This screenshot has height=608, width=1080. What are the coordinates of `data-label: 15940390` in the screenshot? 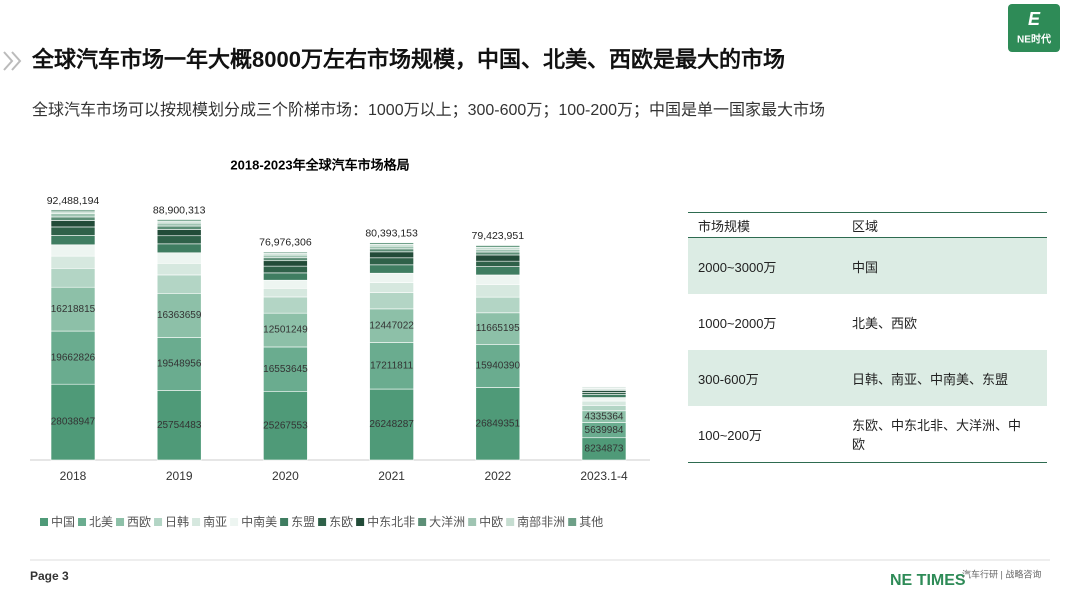 It's located at (498, 366).